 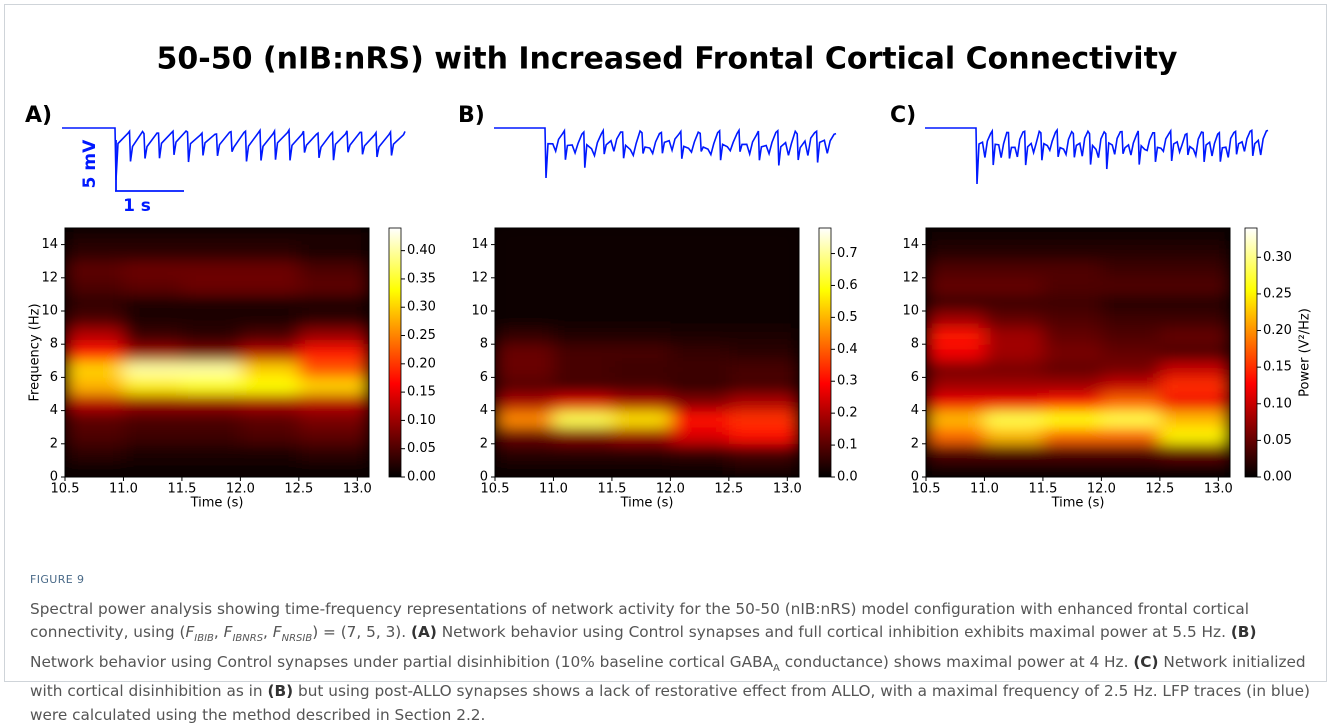 I want to click on y-axis-label: Frequency (Hz), so click(x=35, y=352).